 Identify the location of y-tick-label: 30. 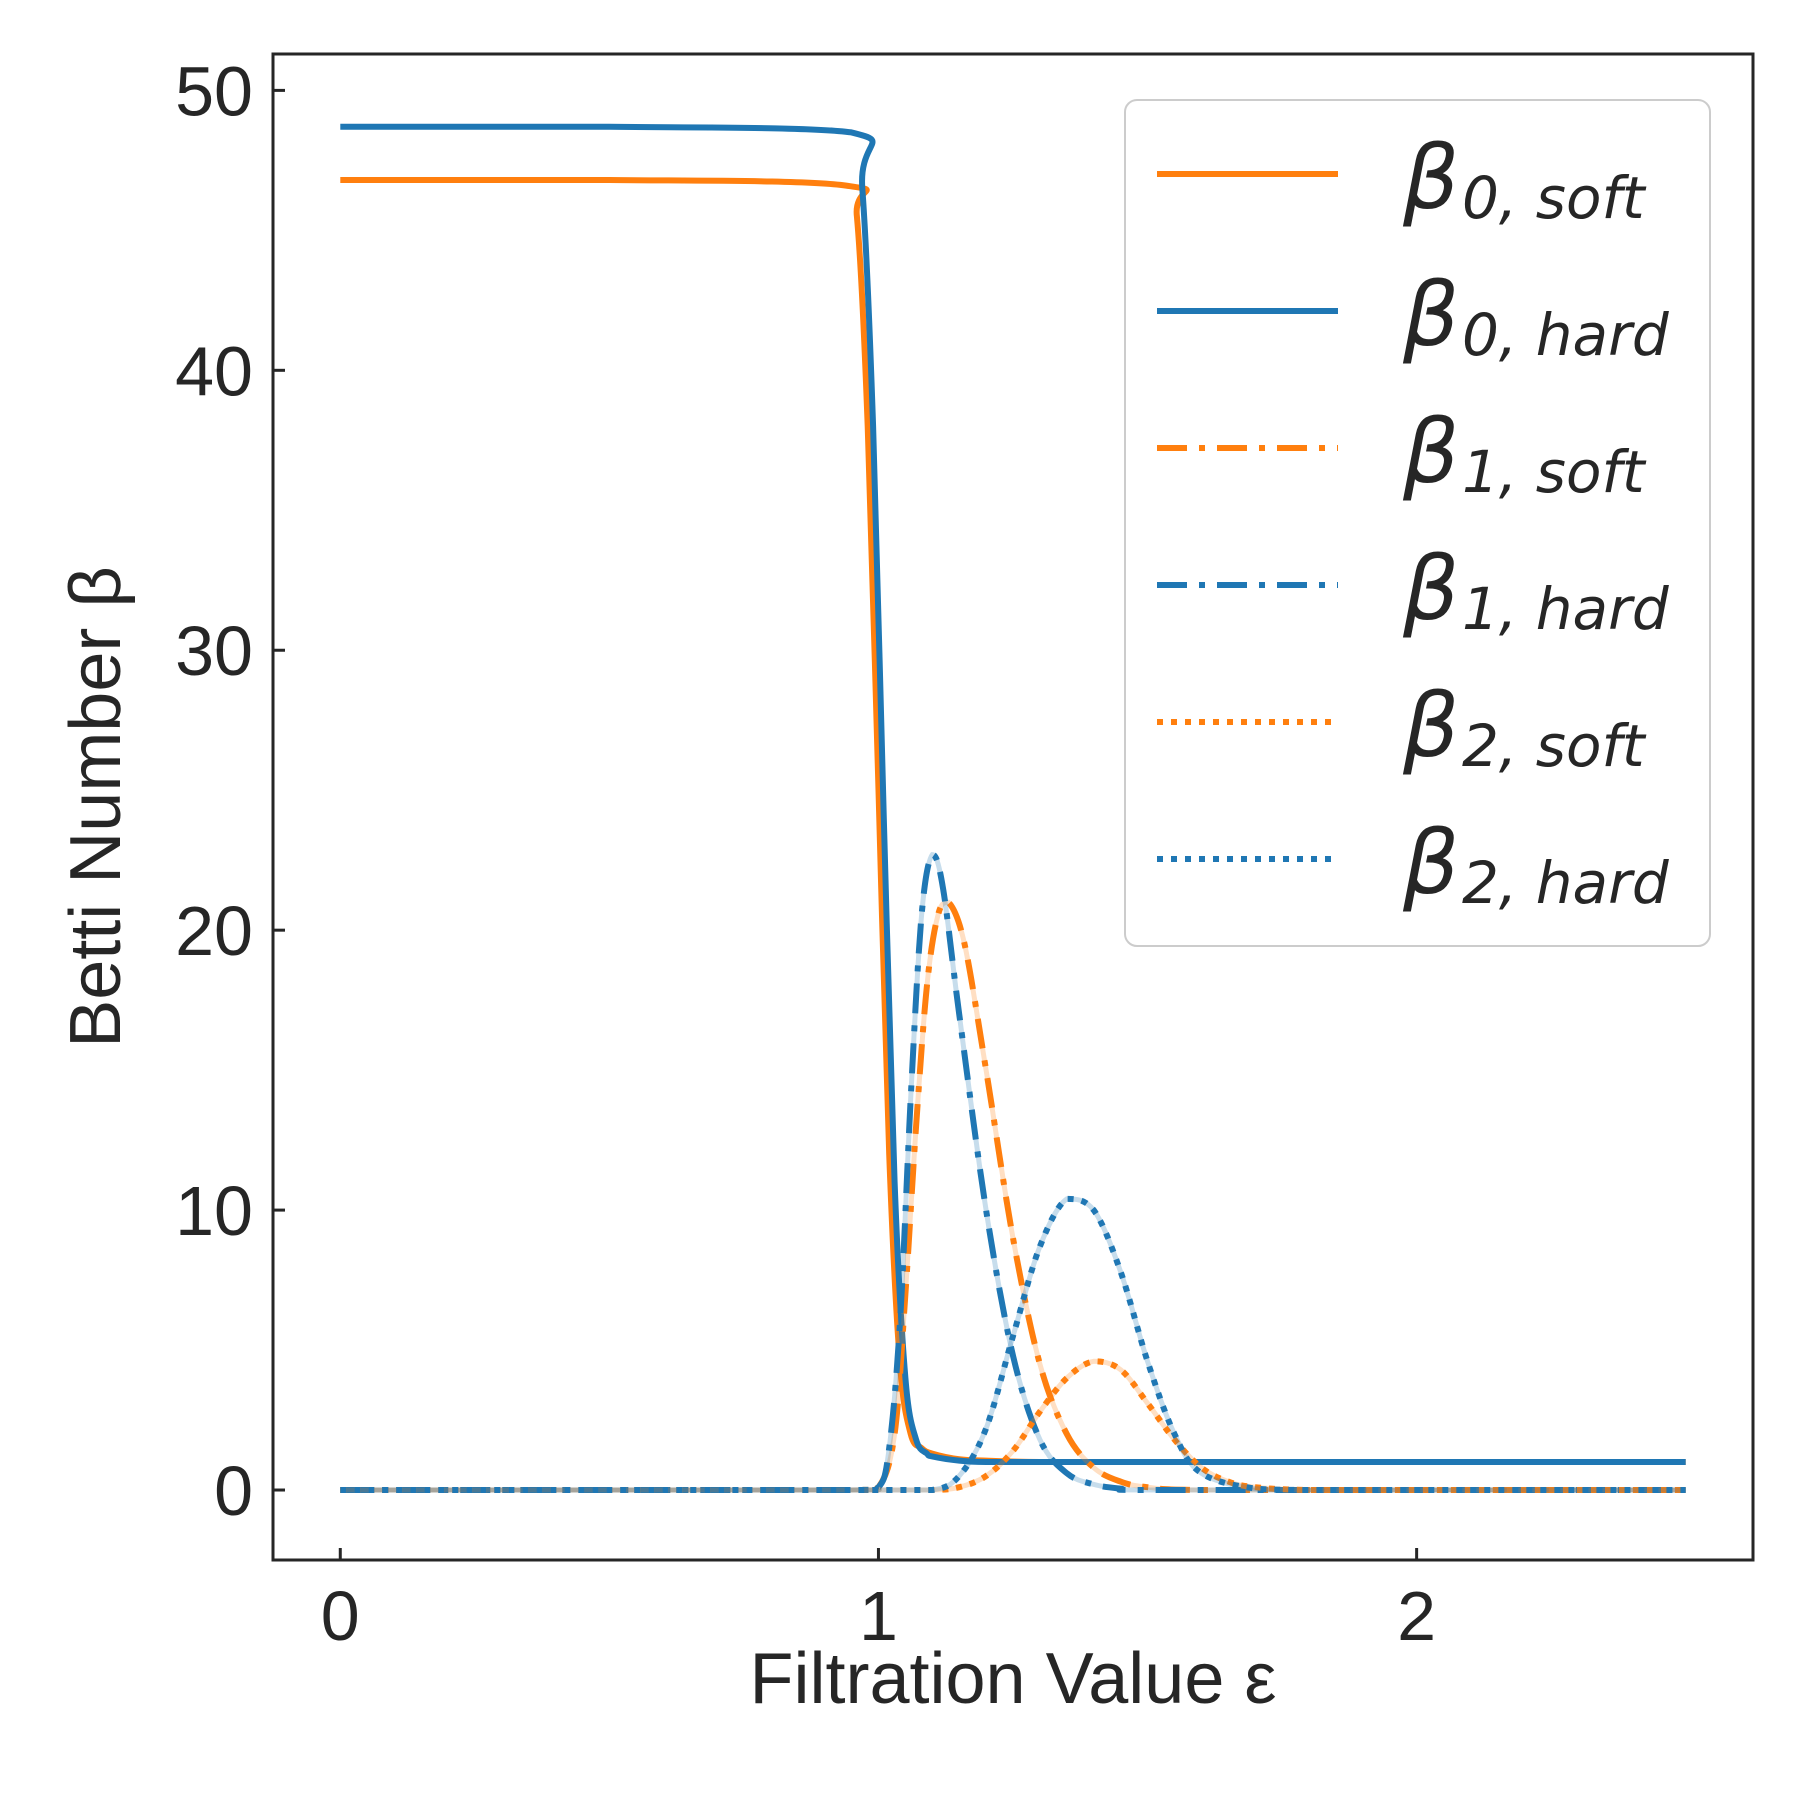
(214, 651).